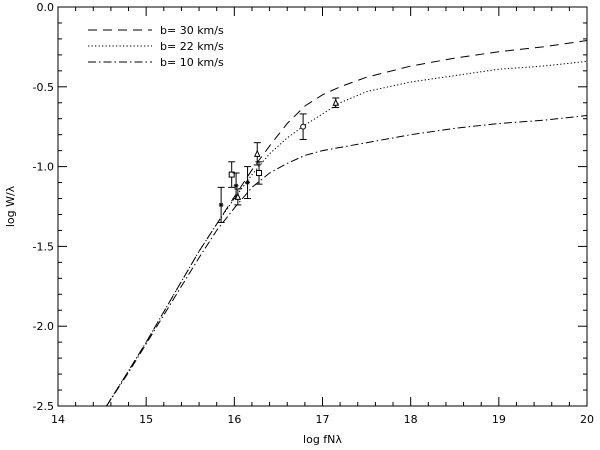 Image resolution: width=600 pixels, height=450 pixels. Describe the element at coordinates (58, 419) in the screenshot. I see `x-tick-label: 14` at that location.